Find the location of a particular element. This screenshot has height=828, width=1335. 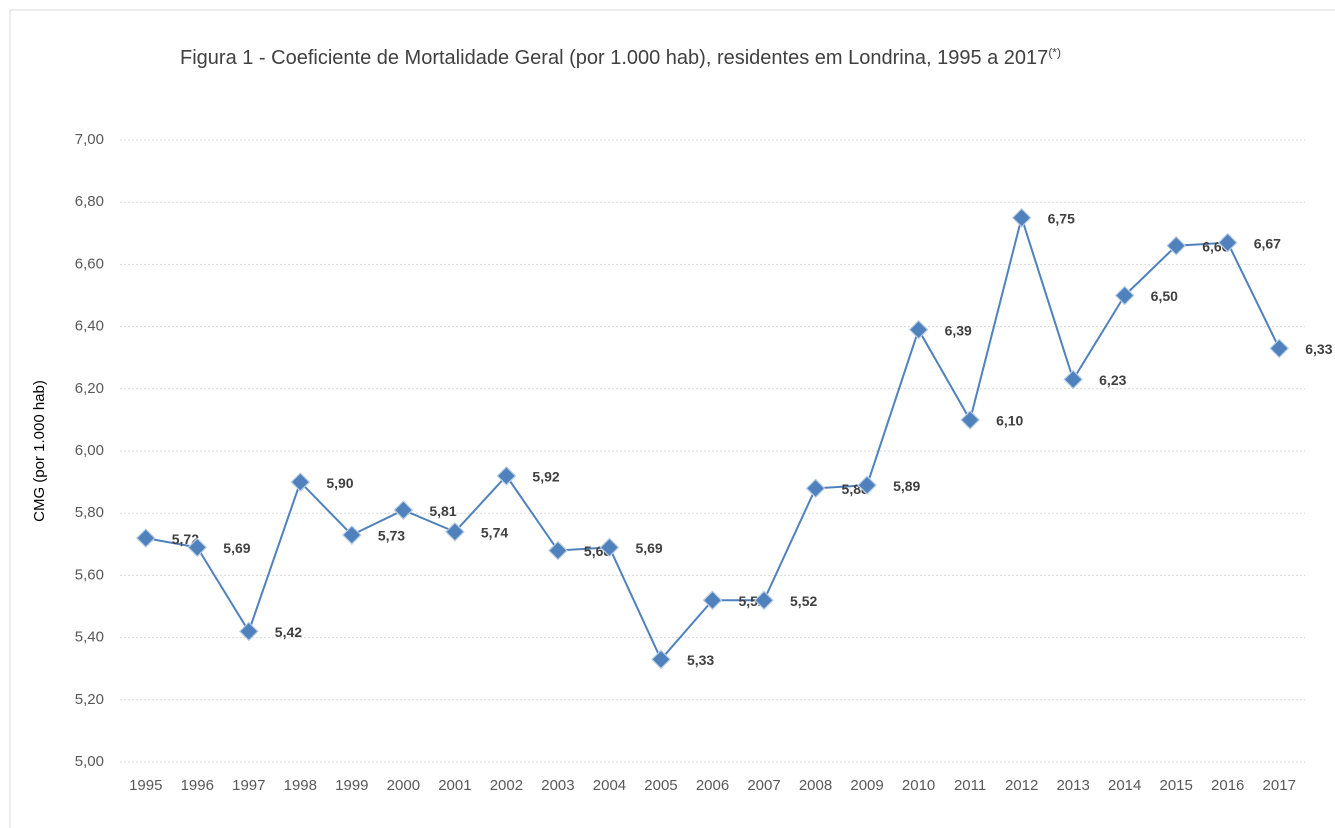

x-tick-label: 2005 is located at coordinates (660, 785).